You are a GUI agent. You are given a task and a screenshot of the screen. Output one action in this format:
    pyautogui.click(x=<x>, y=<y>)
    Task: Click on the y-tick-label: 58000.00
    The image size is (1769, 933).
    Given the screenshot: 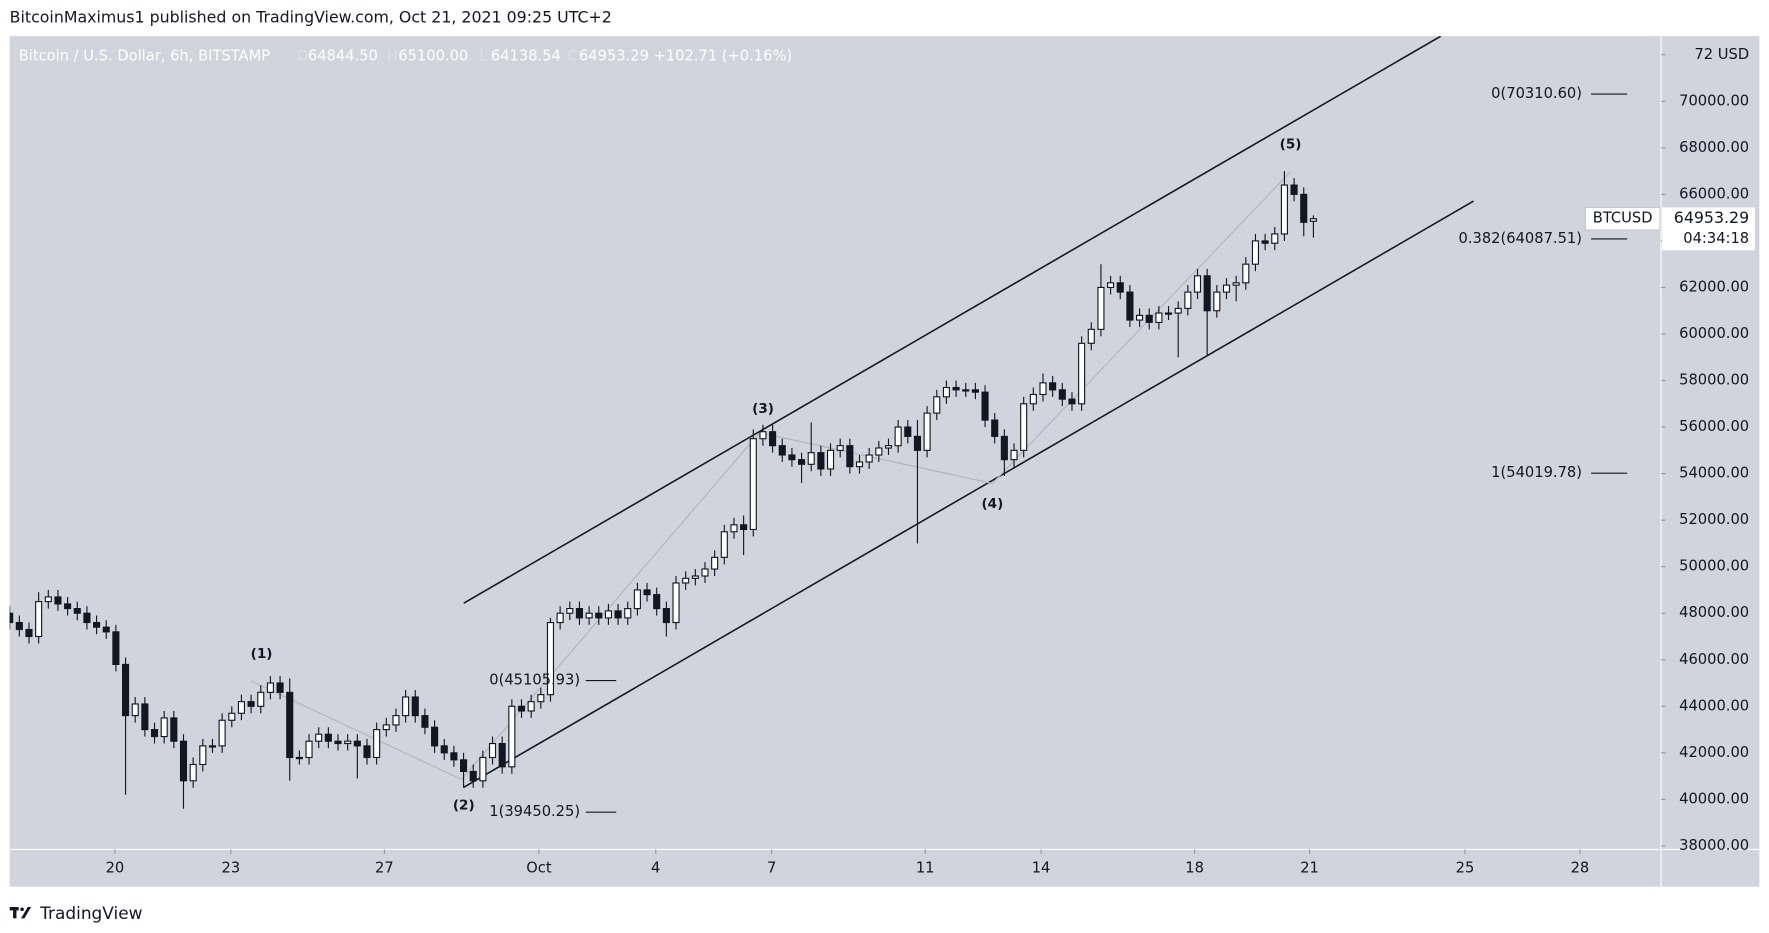 What is the action you would take?
    pyautogui.click(x=1714, y=380)
    